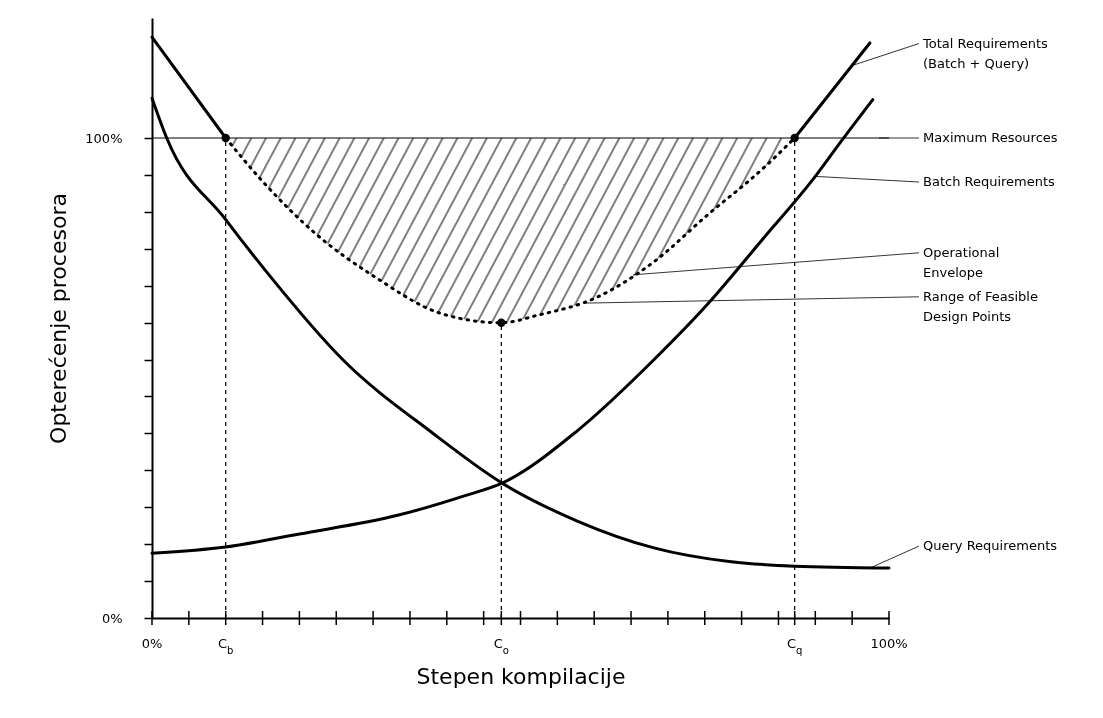 This screenshot has height=718, width=1103. Describe the element at coordinates (990, 137) in the screenshot. I see `ref-line-label: Maximum Resources` at that location.